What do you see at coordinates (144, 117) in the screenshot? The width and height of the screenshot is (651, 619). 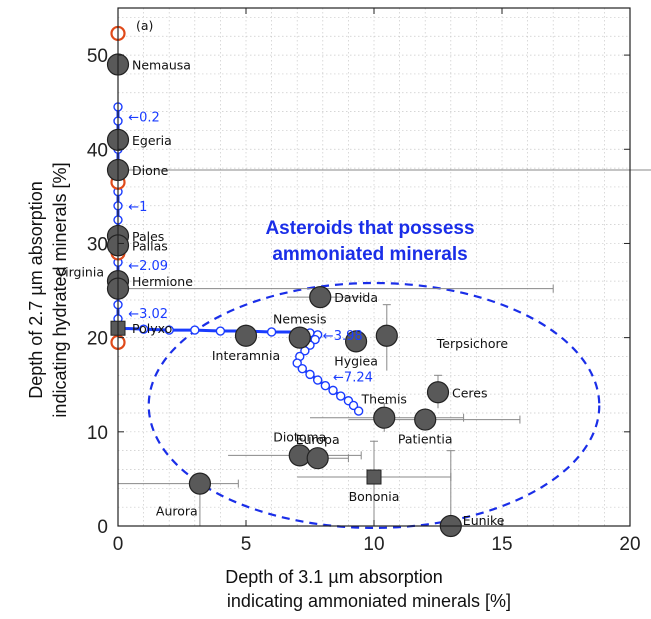 I see `model-curve-label: ←0.2` at bounding box center [144, 117].